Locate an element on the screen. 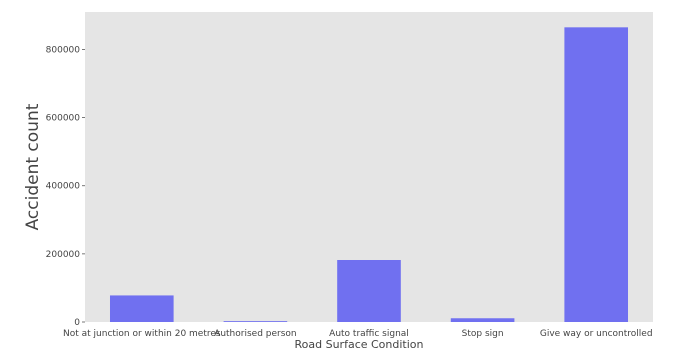 The width and height of the screenshot is (700, 352). y-tick-label-1: 200000 is located at coordinates (63, 255).